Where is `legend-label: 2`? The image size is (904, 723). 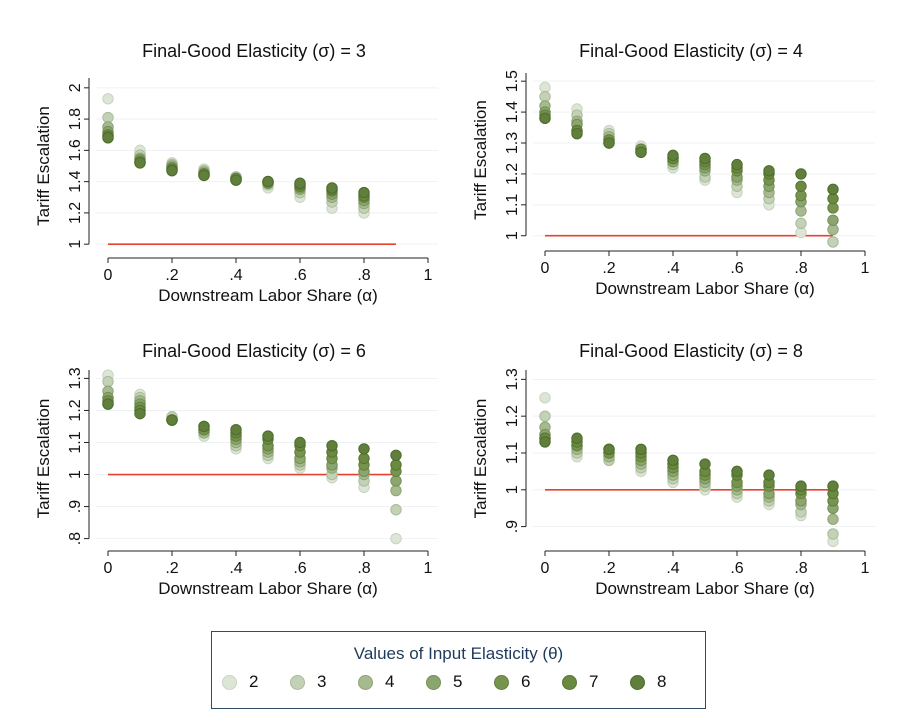 legend-label: 2 is located at coordinates (254, 681).